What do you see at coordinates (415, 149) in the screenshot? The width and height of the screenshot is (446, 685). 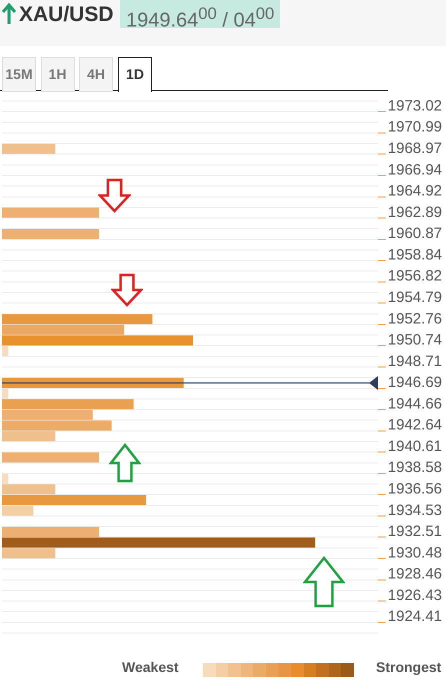 I see `y-tick-label: 1968.97` at bounding box center [415, 149].